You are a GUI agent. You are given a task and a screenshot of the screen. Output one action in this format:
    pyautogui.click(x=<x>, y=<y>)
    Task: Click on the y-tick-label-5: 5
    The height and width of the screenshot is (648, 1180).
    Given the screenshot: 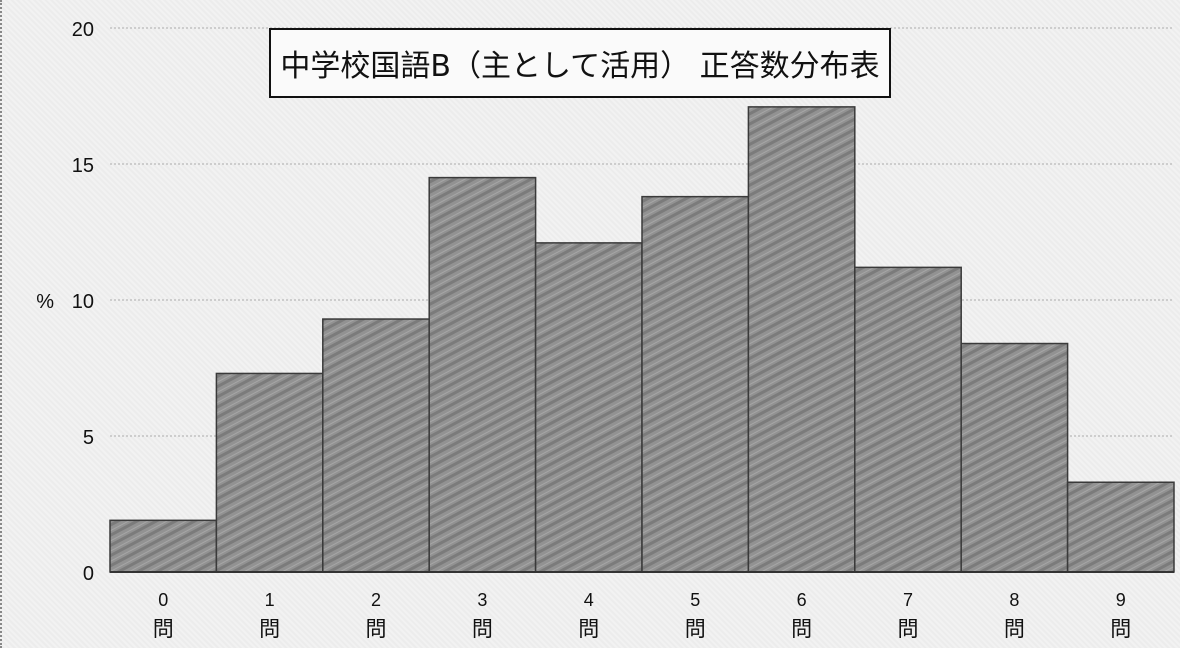 What is the action you would take?
    pyautogui.click(x=88, y=438)
    